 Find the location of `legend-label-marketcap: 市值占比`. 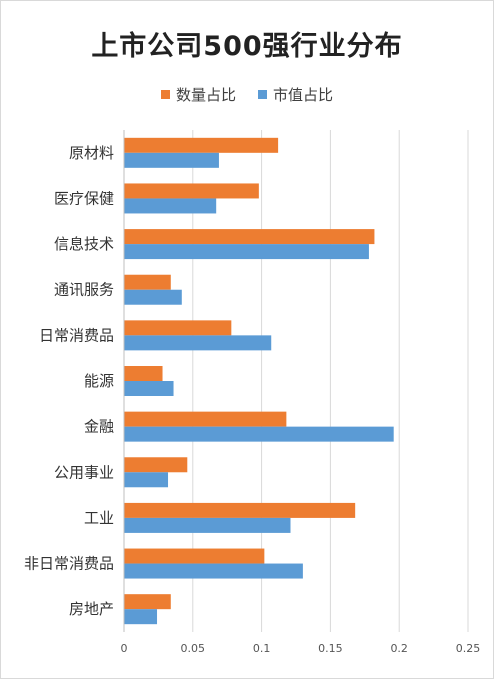

legend-label-marketcap: 市值占比 is located at coordinates (303, 95).